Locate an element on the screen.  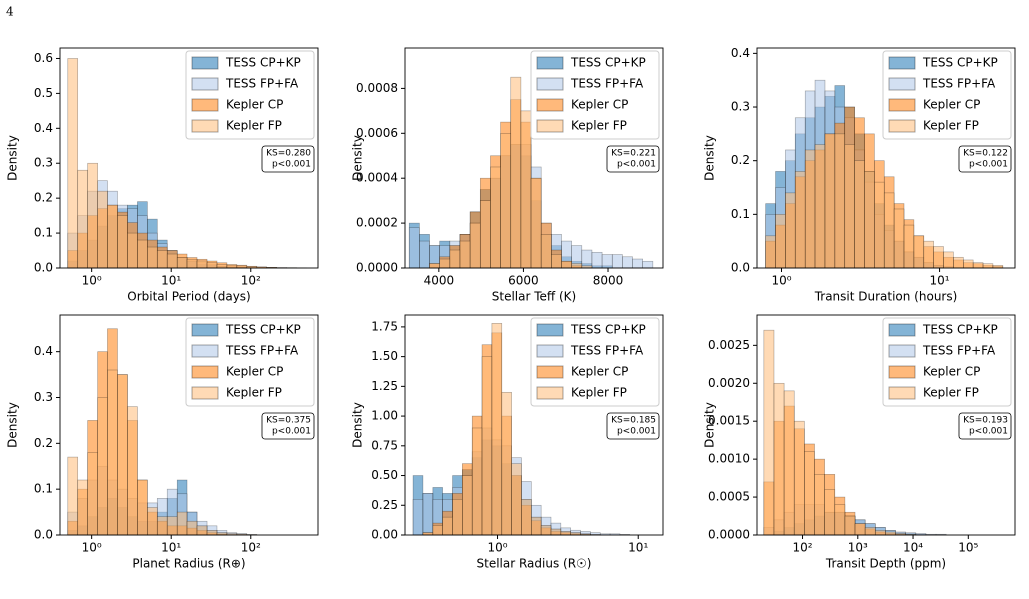
y-tick-label: 0.0025 is located at coordinates (729, 345).